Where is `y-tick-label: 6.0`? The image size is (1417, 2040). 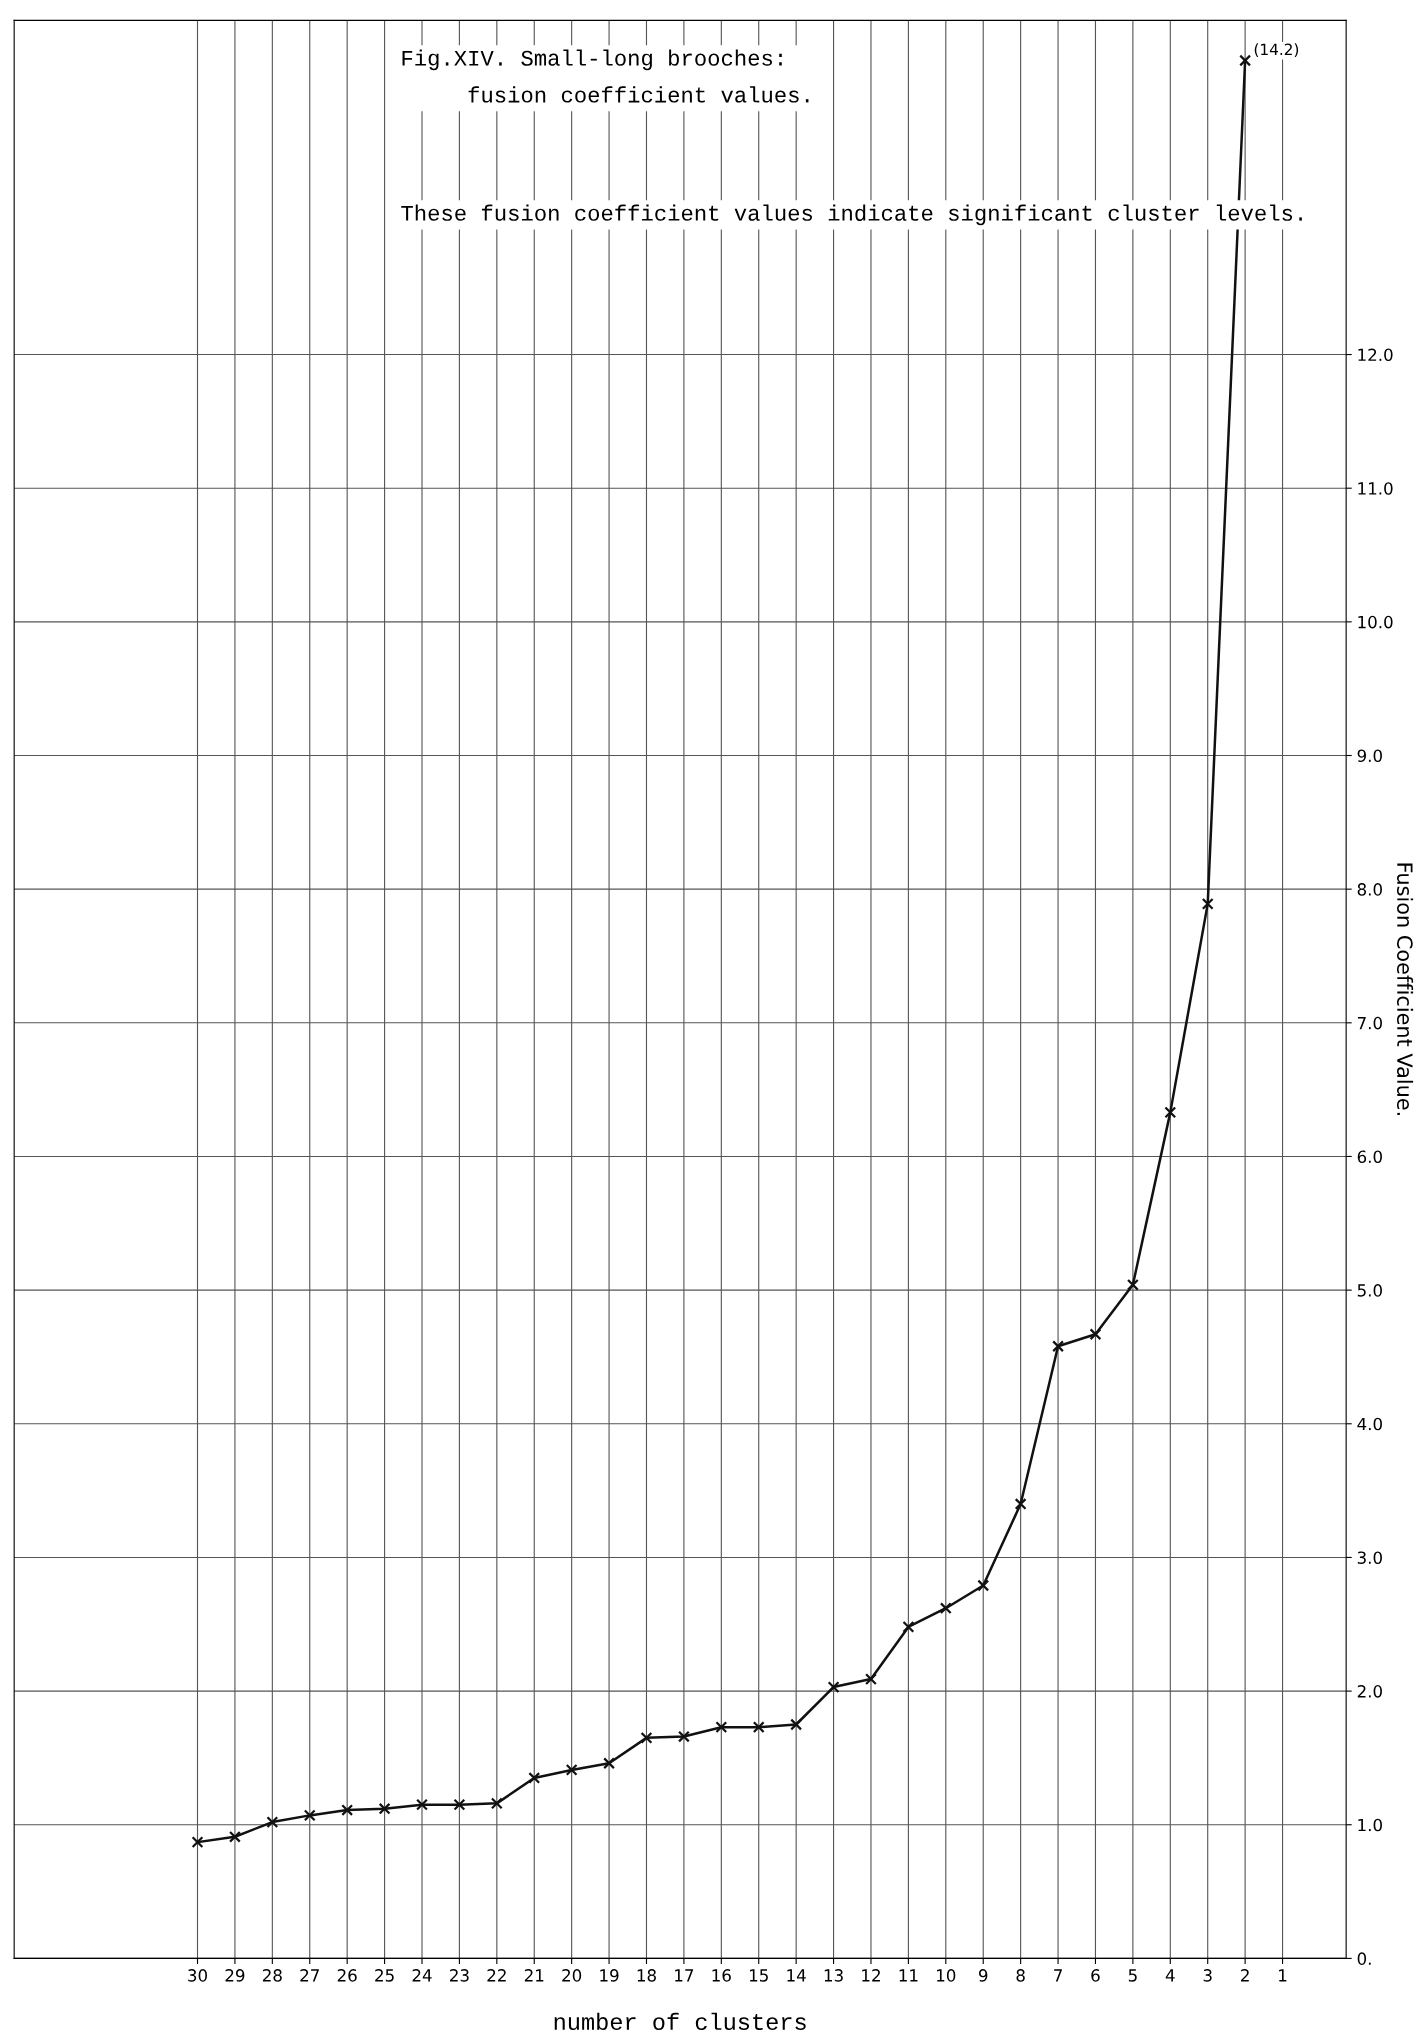 y-tick-label: 6.0 is located at coordinates (1369, 1157).